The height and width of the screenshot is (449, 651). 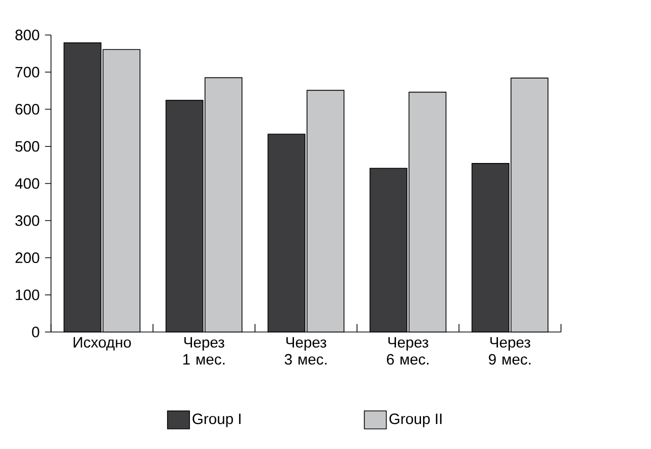 What do you see at coordinates (28, 258) in the screenshot?
I see `y-tick-label: 200` at bounding box center [28, 258].